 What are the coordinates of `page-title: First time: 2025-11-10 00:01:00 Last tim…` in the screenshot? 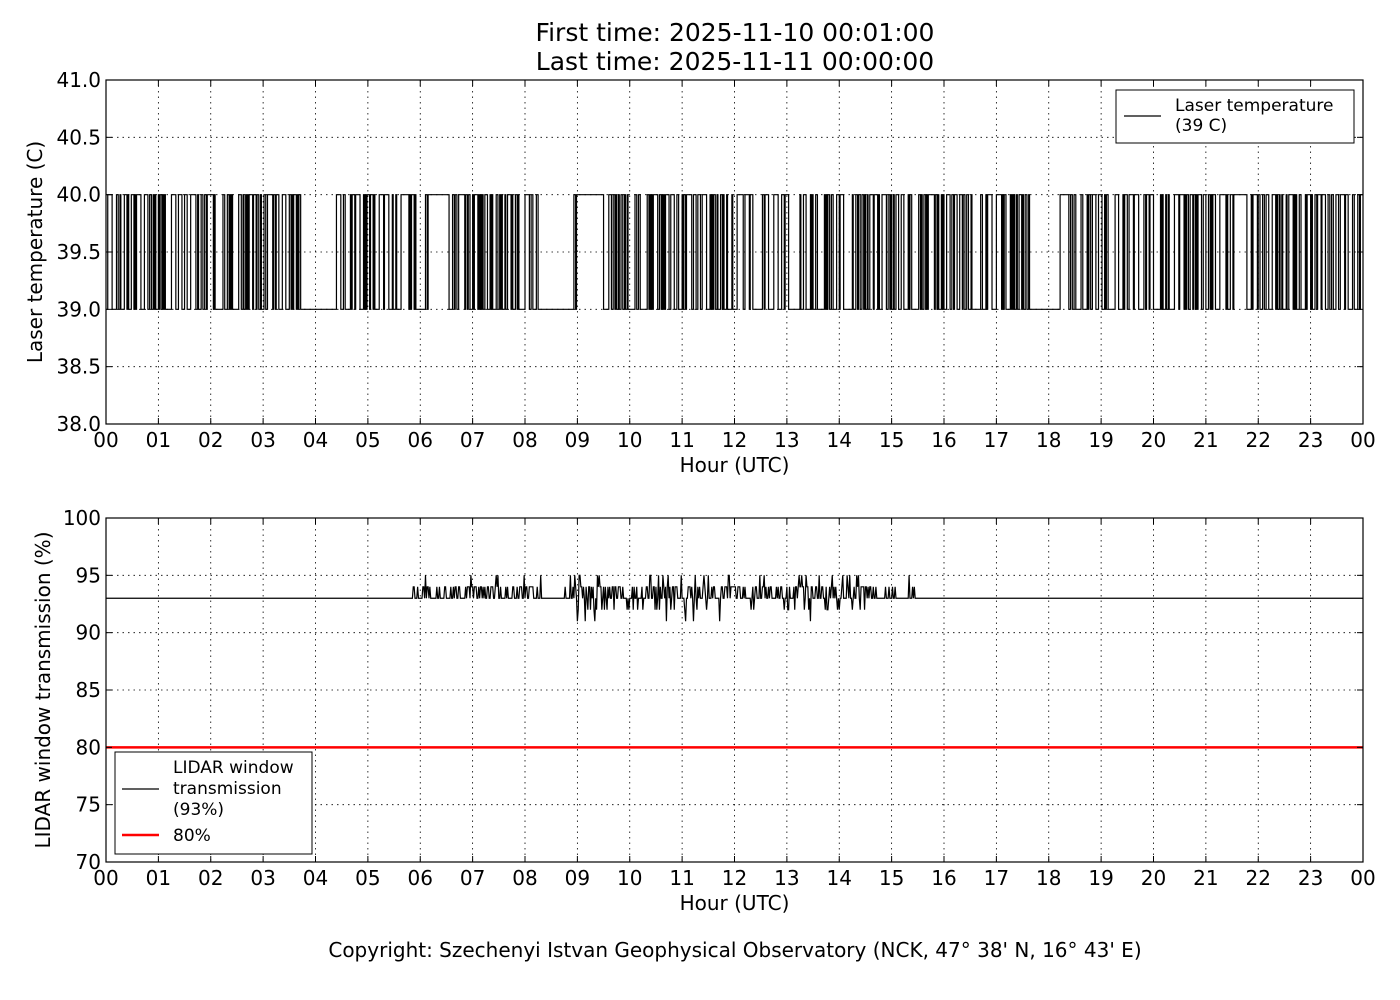 It's located at (700, 47).